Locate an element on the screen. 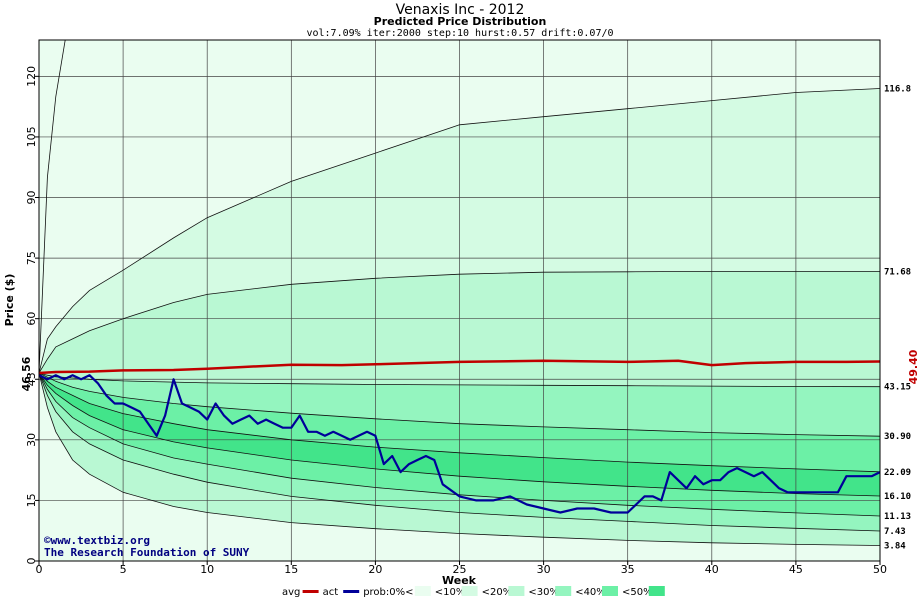  y-tick-label: 60 is located at coordinates (31, 319).